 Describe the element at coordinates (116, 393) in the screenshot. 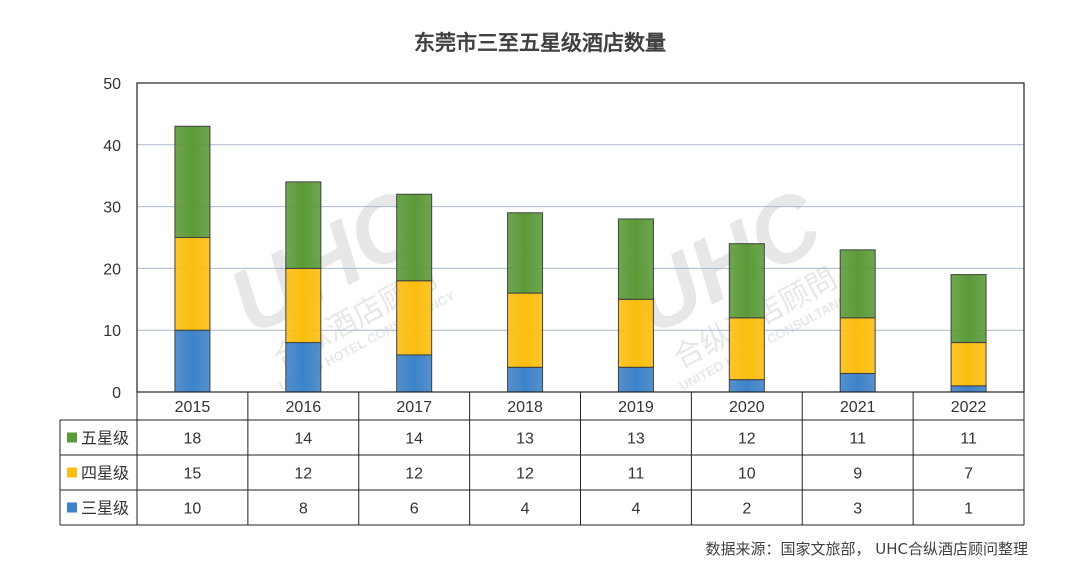

I see `y-tick-label: 0` at that location.